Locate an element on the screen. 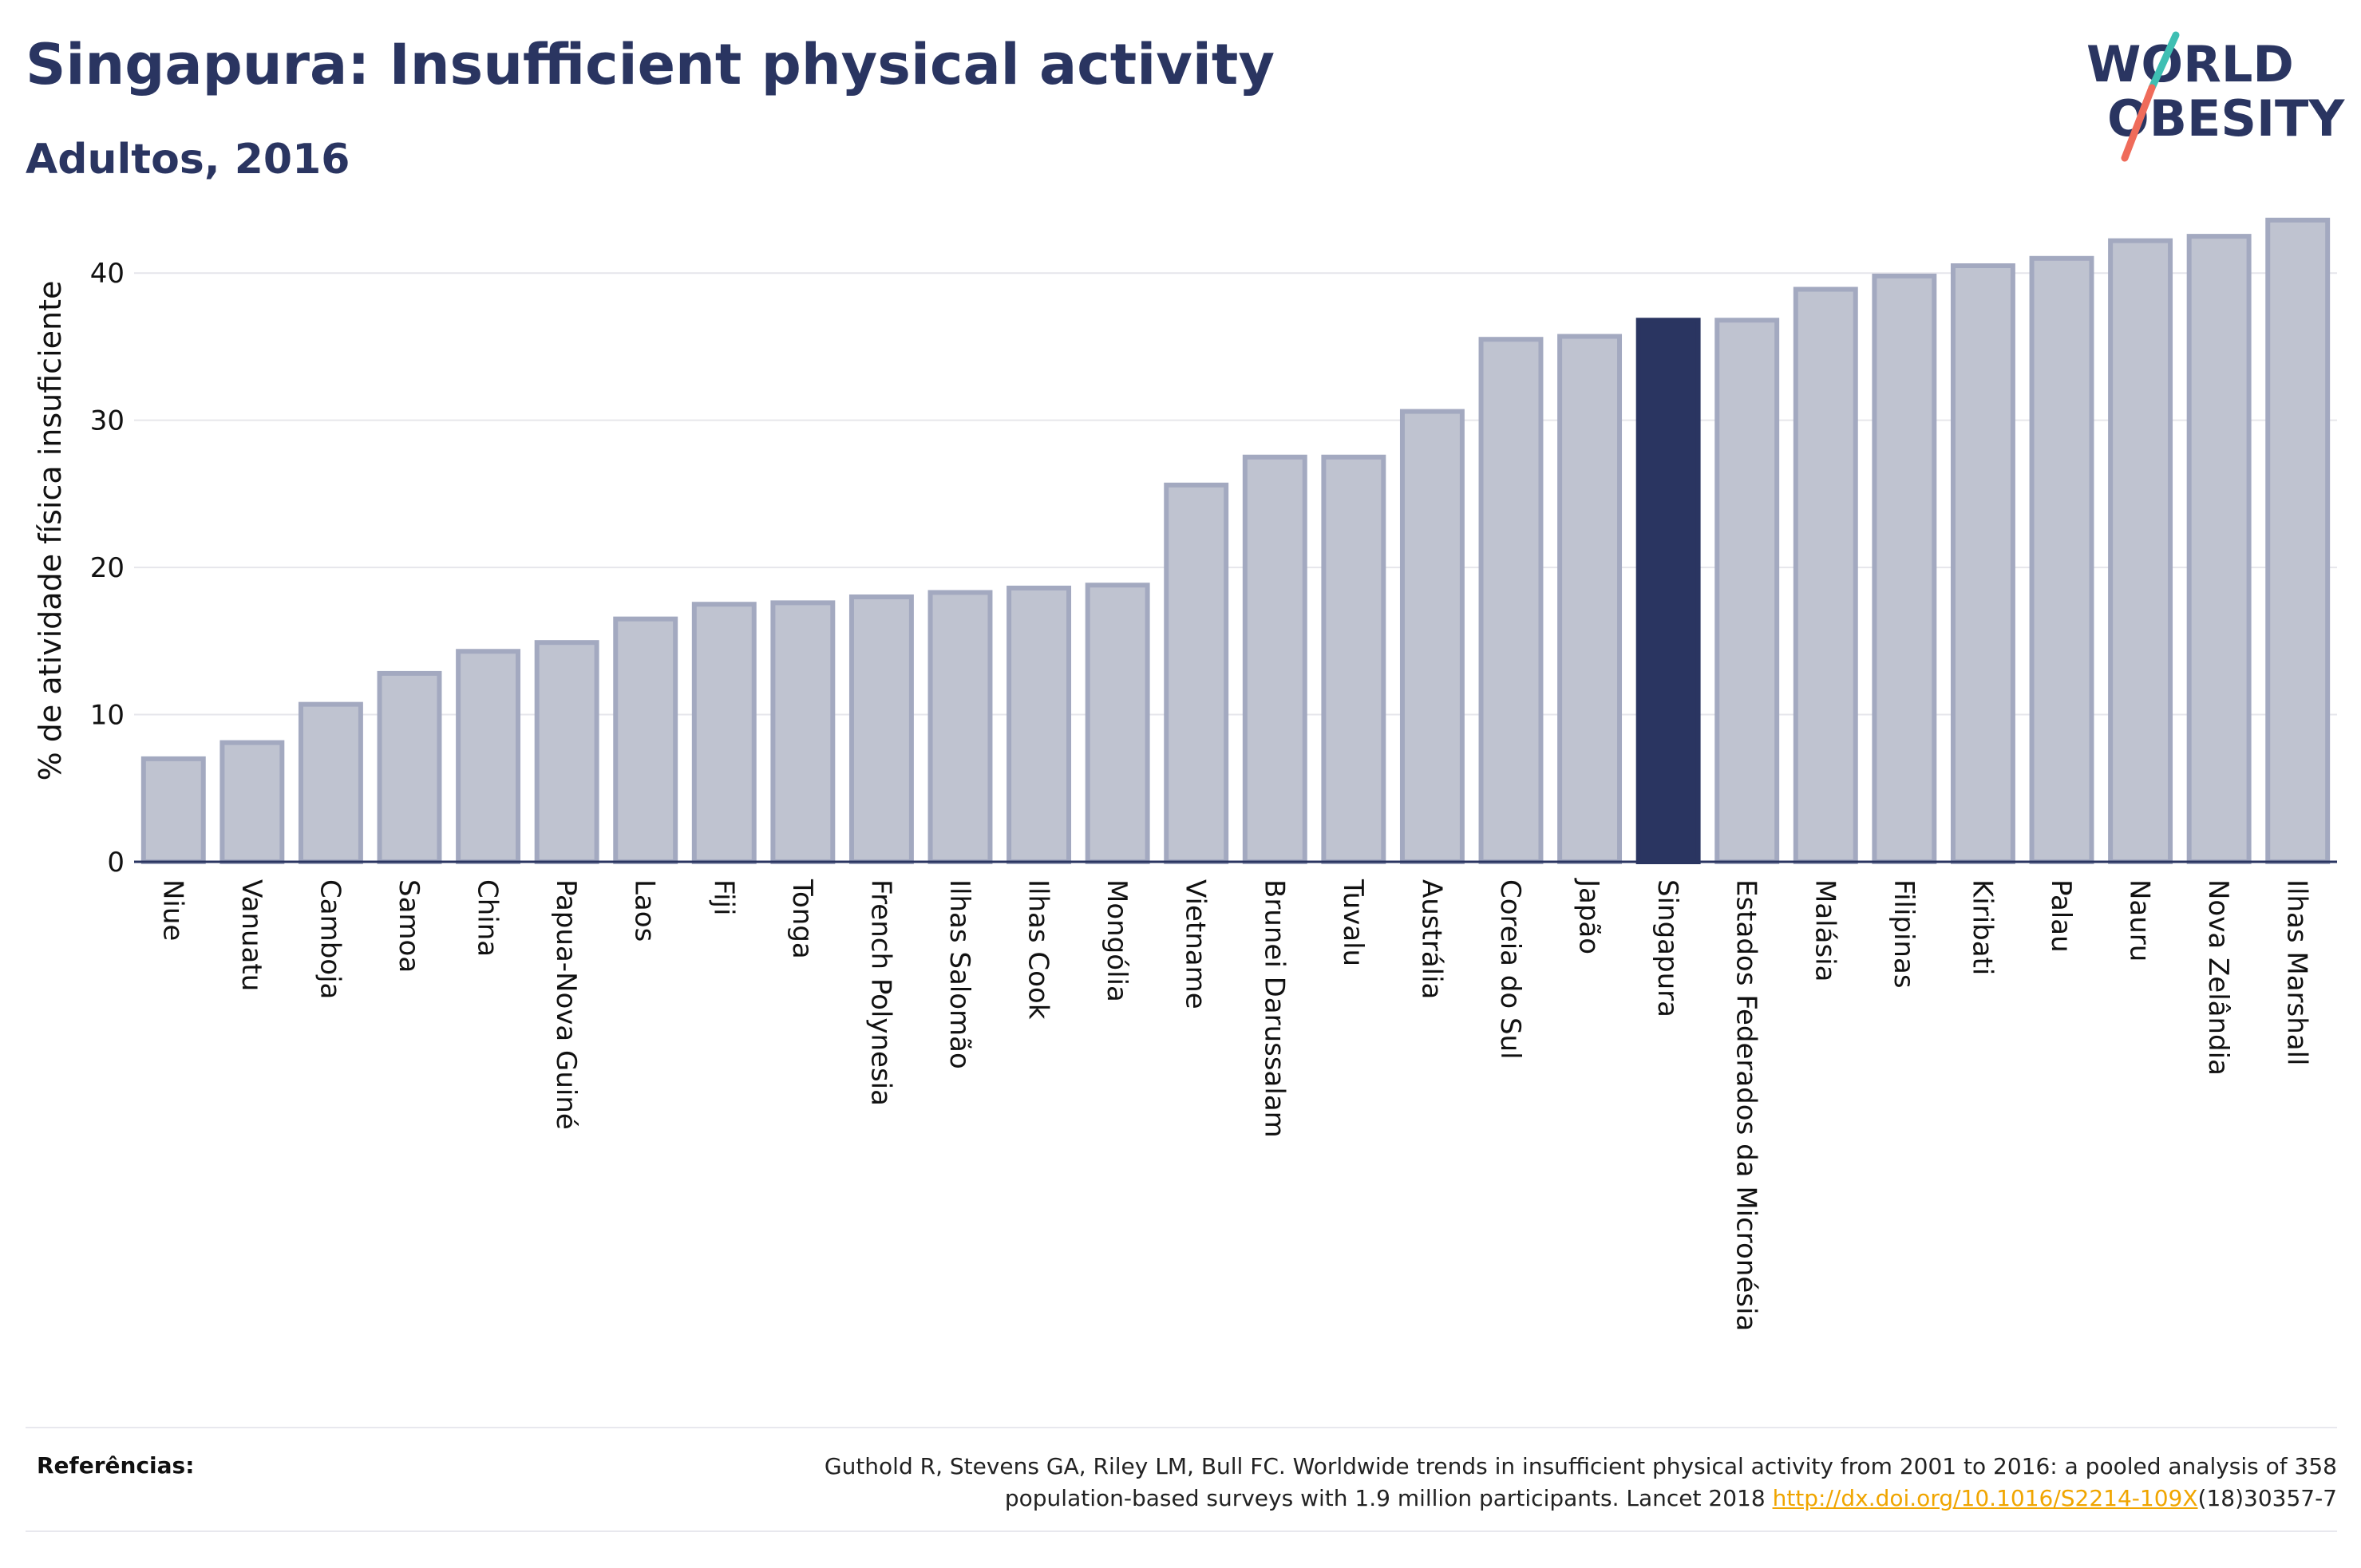  x-tick-label: Kiribati is located at coordinates (1982, 927).